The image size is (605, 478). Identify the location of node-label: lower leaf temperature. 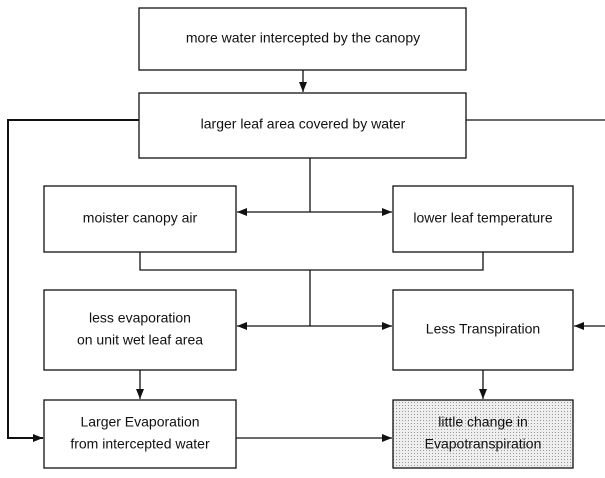
(483, 218).